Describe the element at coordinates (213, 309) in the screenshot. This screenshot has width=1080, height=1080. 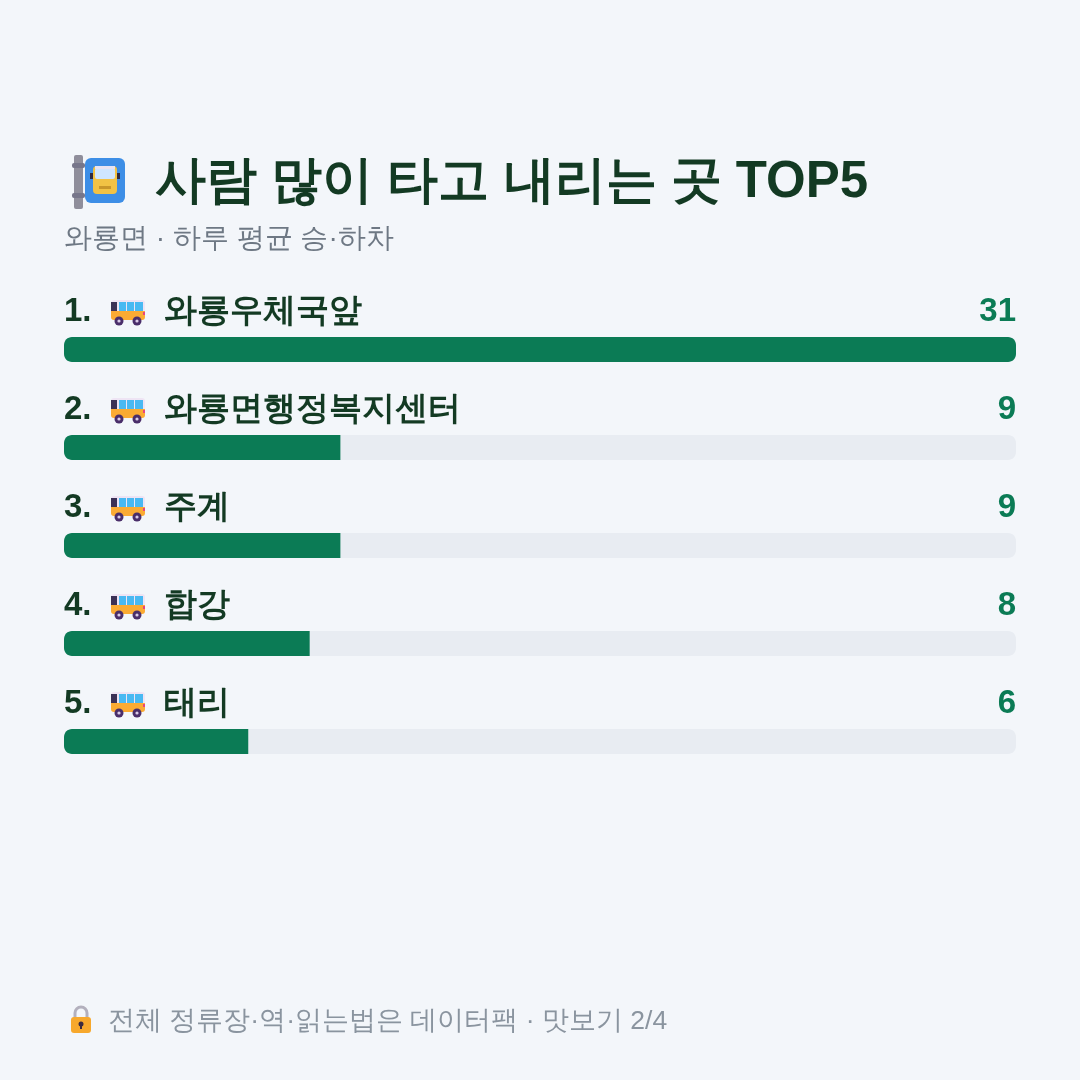
I see `category-label: 1. 와룡우체국앞` at that location.